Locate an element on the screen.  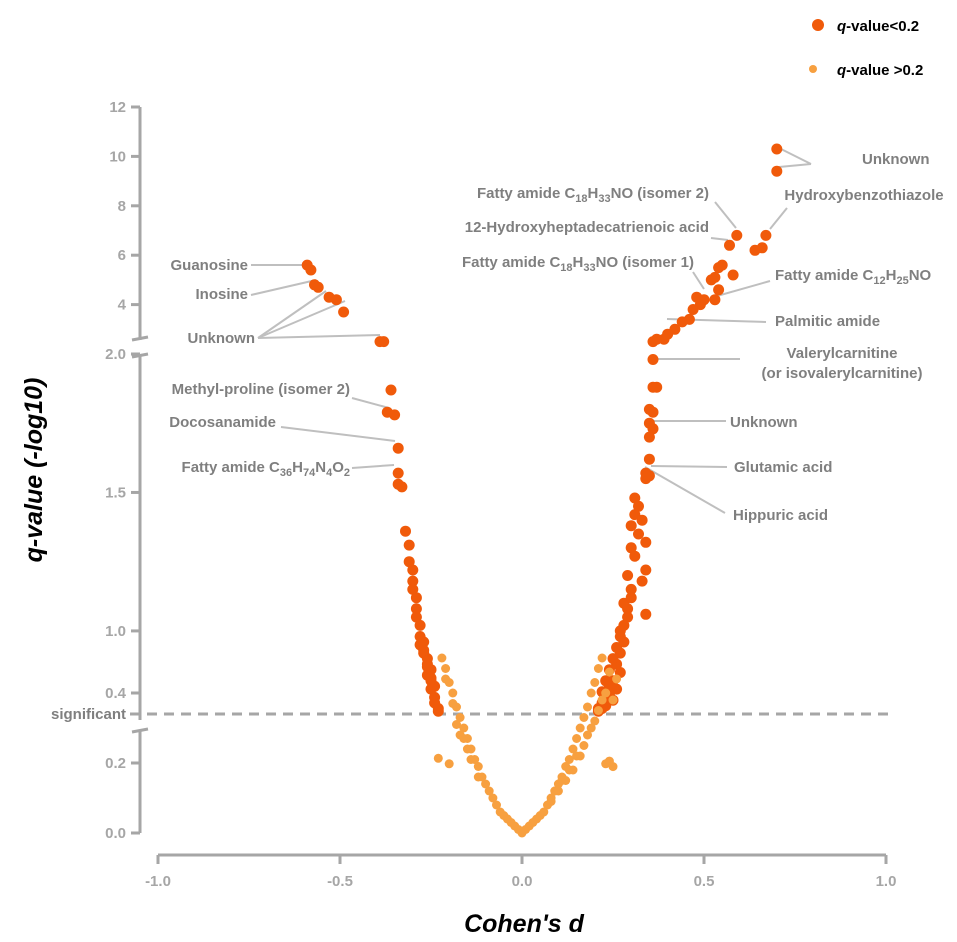
annotation-line-unknown-top is located at coordinates (795, 165).